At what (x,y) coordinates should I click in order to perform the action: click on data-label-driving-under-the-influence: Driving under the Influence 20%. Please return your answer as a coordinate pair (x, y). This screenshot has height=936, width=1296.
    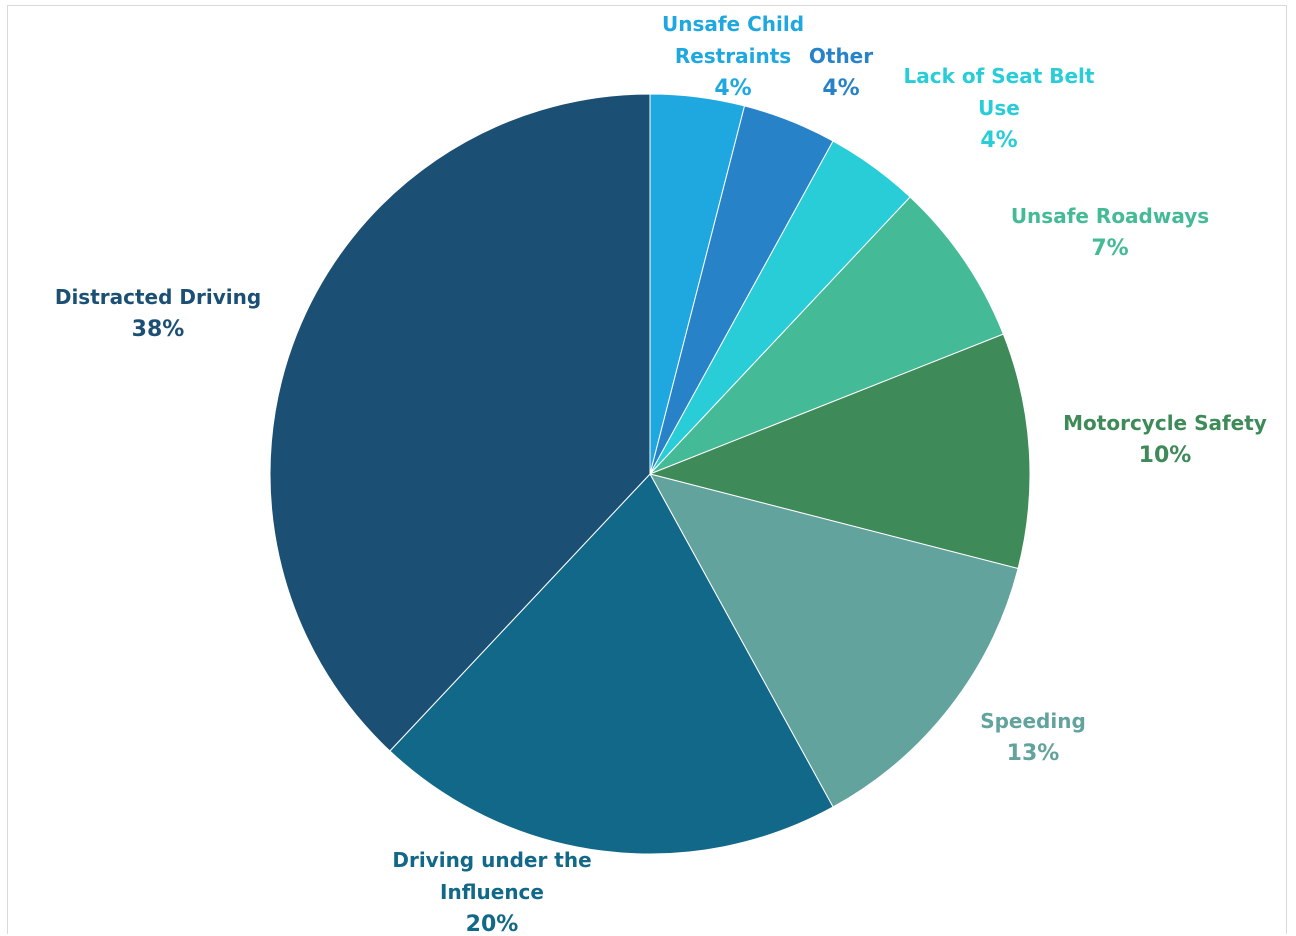
    Looking at the image, I should click on (491, 892).